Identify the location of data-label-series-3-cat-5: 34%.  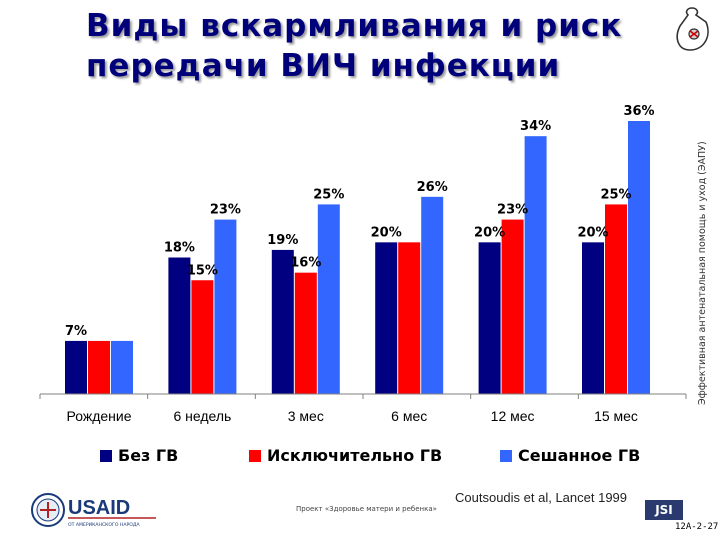
(535, 126).